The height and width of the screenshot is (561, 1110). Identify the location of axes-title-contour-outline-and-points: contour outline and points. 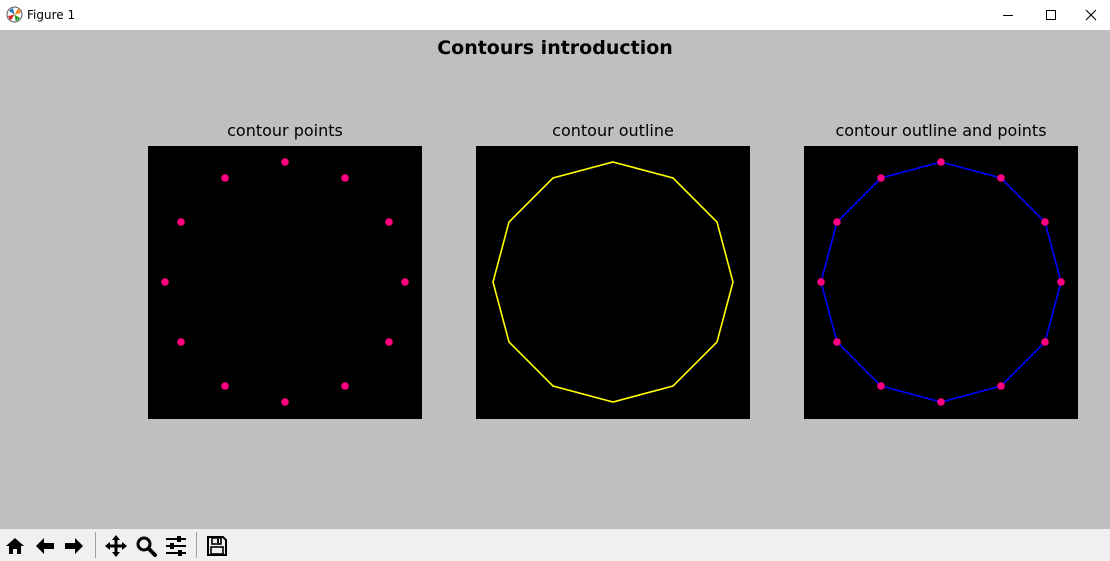
(941, 130).